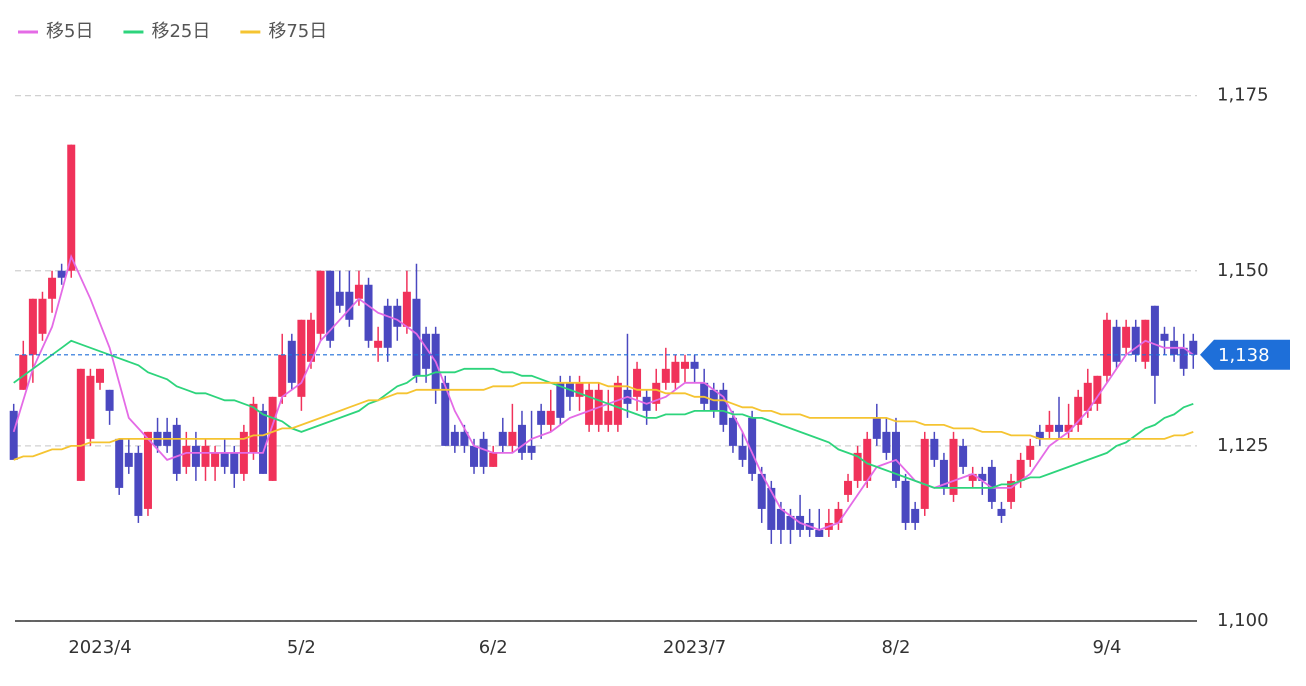 The width and height of the screenshot is (1306, 686). What do you see at coordinates (493, 647) in the screenshot?
I see `x-tick-label: 6/2` at bounding box center [493, 647].